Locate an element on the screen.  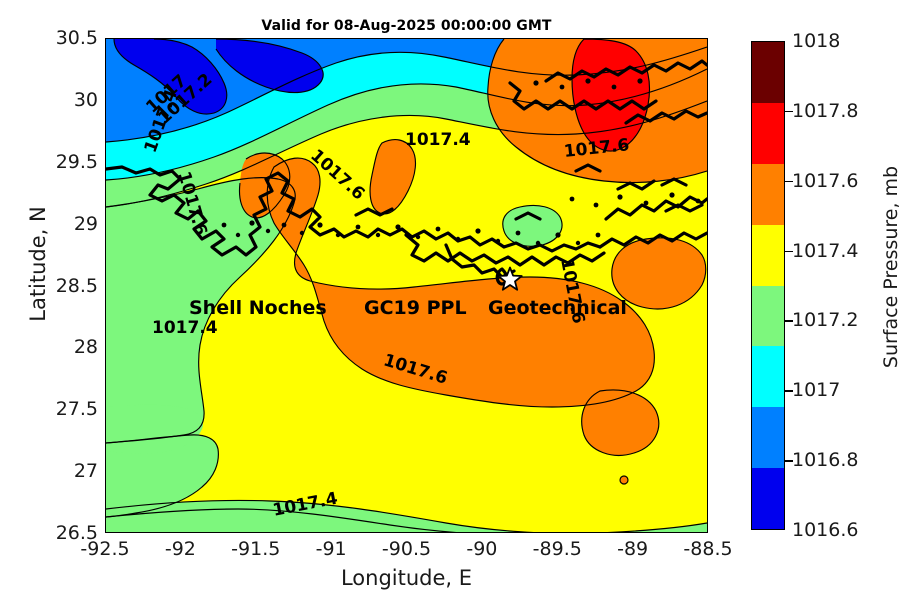
site-label: Geotechnical is located at coordinates (557, 308).